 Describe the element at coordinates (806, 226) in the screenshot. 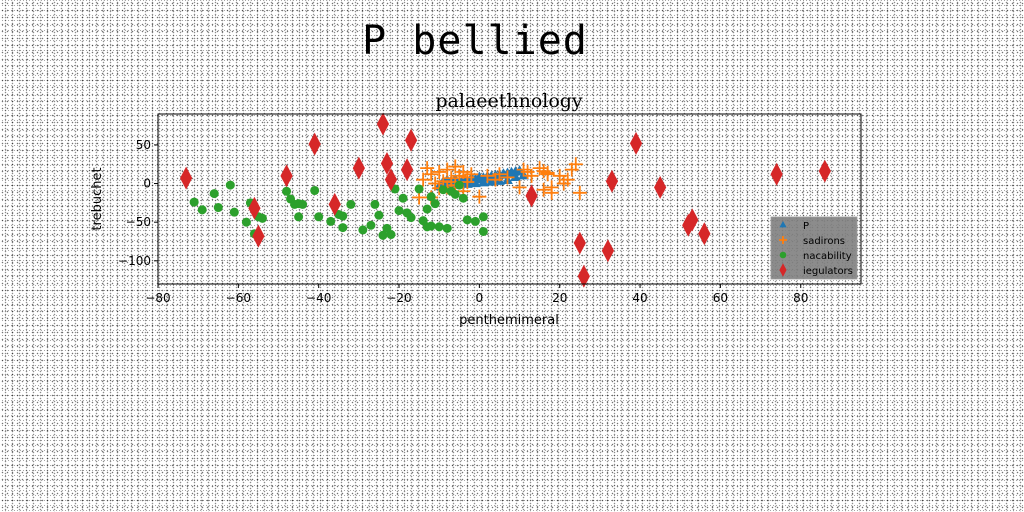

I see `legend-label-P: P` at that location.